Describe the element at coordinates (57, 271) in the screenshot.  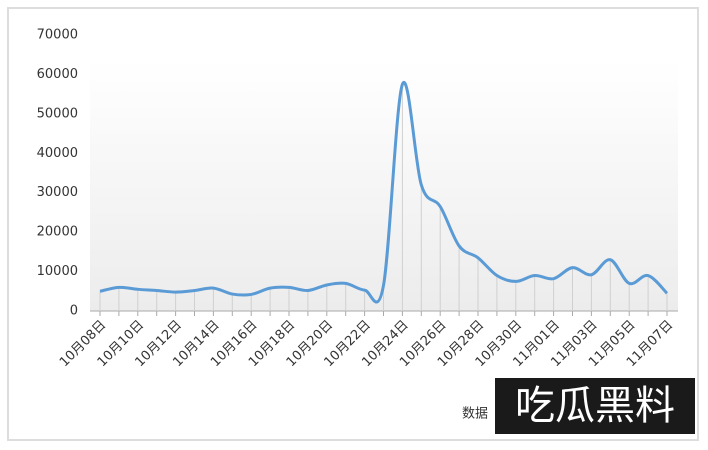
I see `y-tick-label: 10000` at that location.